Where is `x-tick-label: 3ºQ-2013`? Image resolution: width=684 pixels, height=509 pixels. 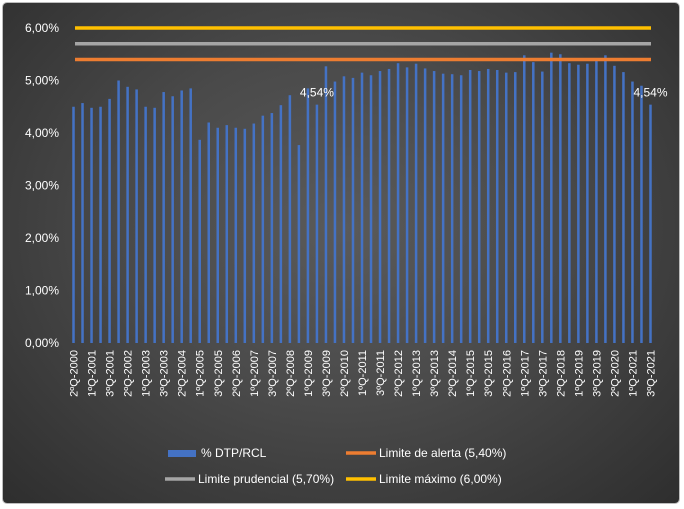 x-tick-label: 3ºQ-2013 is located at coordinates (435, 373).